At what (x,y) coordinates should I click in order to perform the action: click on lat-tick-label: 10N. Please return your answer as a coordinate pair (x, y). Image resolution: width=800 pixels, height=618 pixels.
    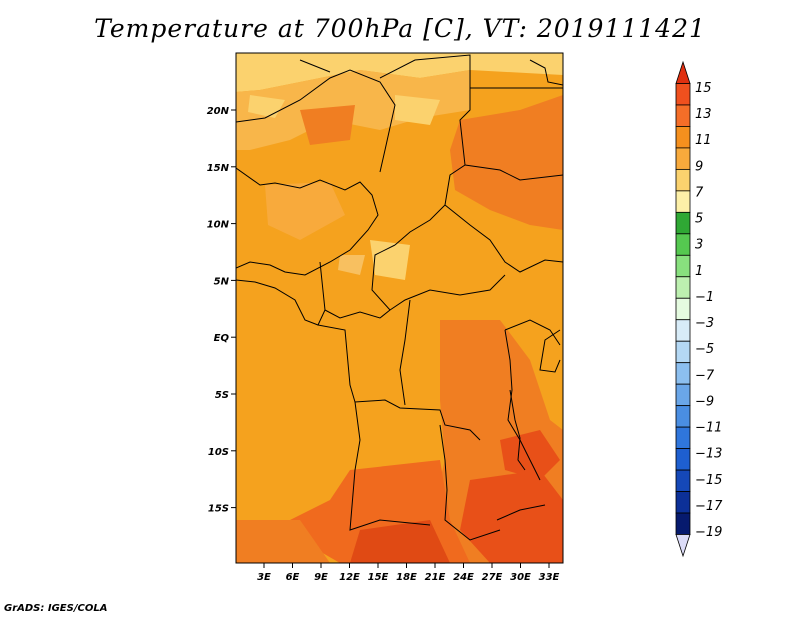
    Looking at the image, I should click on (218, 225).